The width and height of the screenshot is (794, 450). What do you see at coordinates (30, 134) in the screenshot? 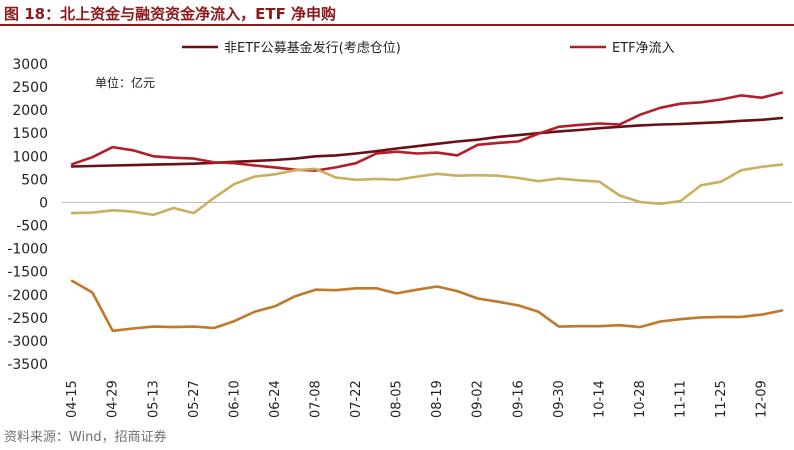
I see `y-tick-label: 1500` at bounding box center [30, 134].